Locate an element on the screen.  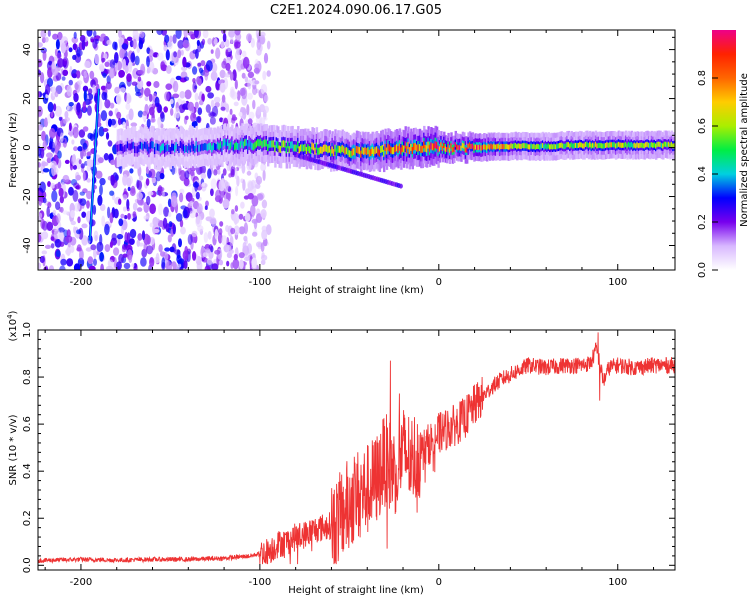
colorbar-tick-label: 0.4 is located at coordinates (702, 174).